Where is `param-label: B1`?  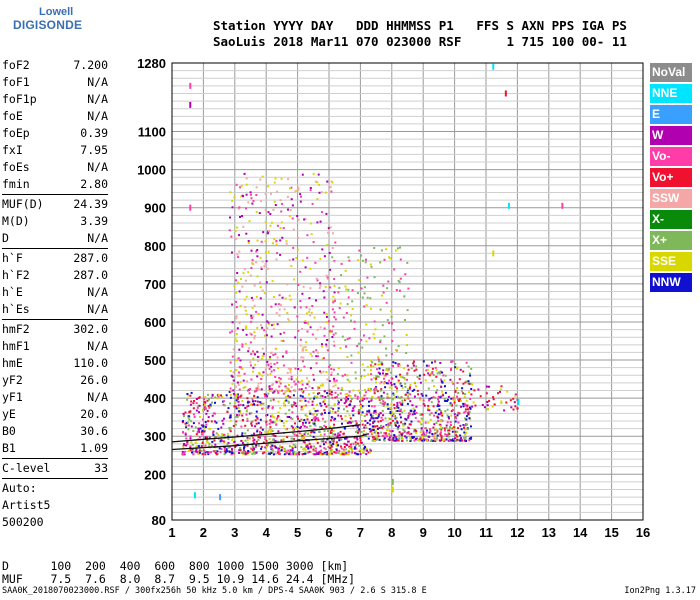 param-label: B1 is located at coordinates (9, 448).